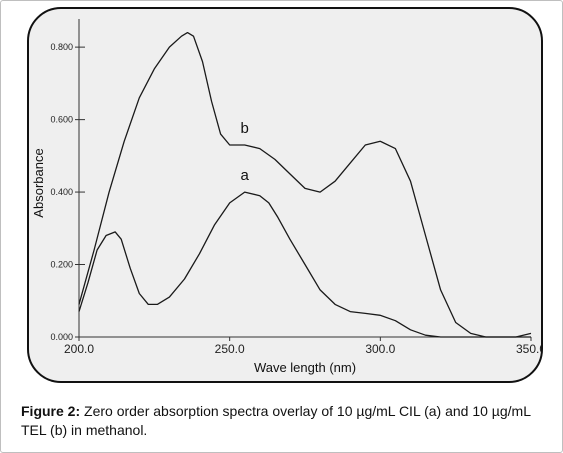 The width and height of the screenshot is (563, 453). I want to click on x-axis-title: Wave length (nm), so click(305, 367).